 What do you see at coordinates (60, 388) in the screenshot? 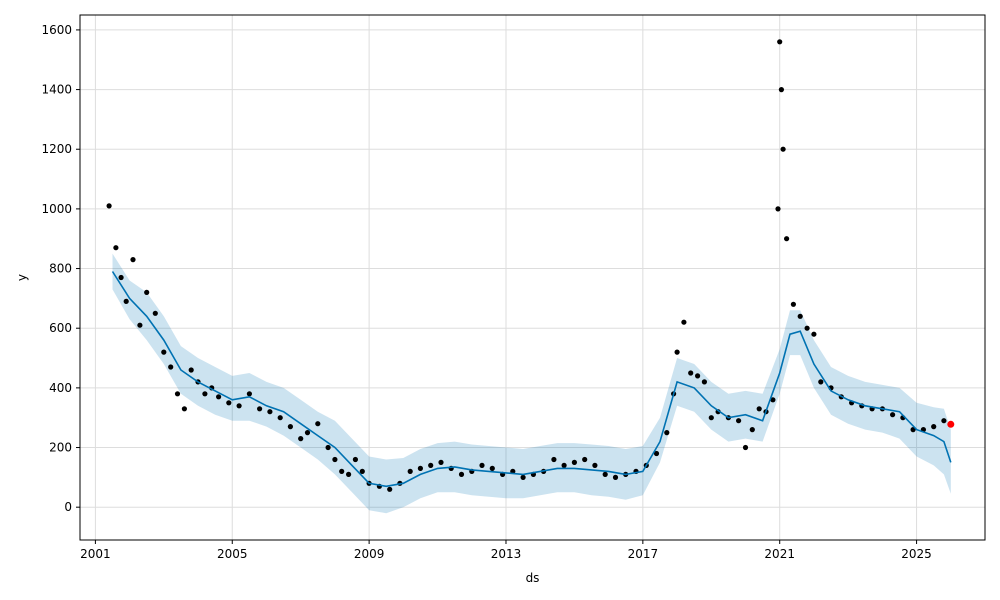
I see `y-tick-label: 400` at bounding box center [60, 388].